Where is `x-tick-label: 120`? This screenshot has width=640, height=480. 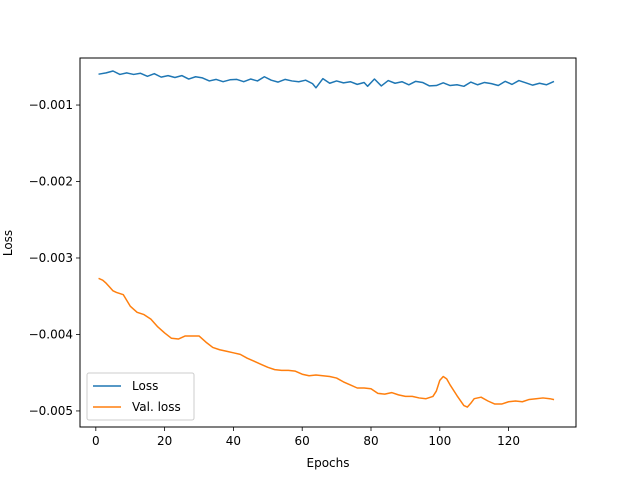 x-tick-label: 120 is located at coordinates (508, 441).